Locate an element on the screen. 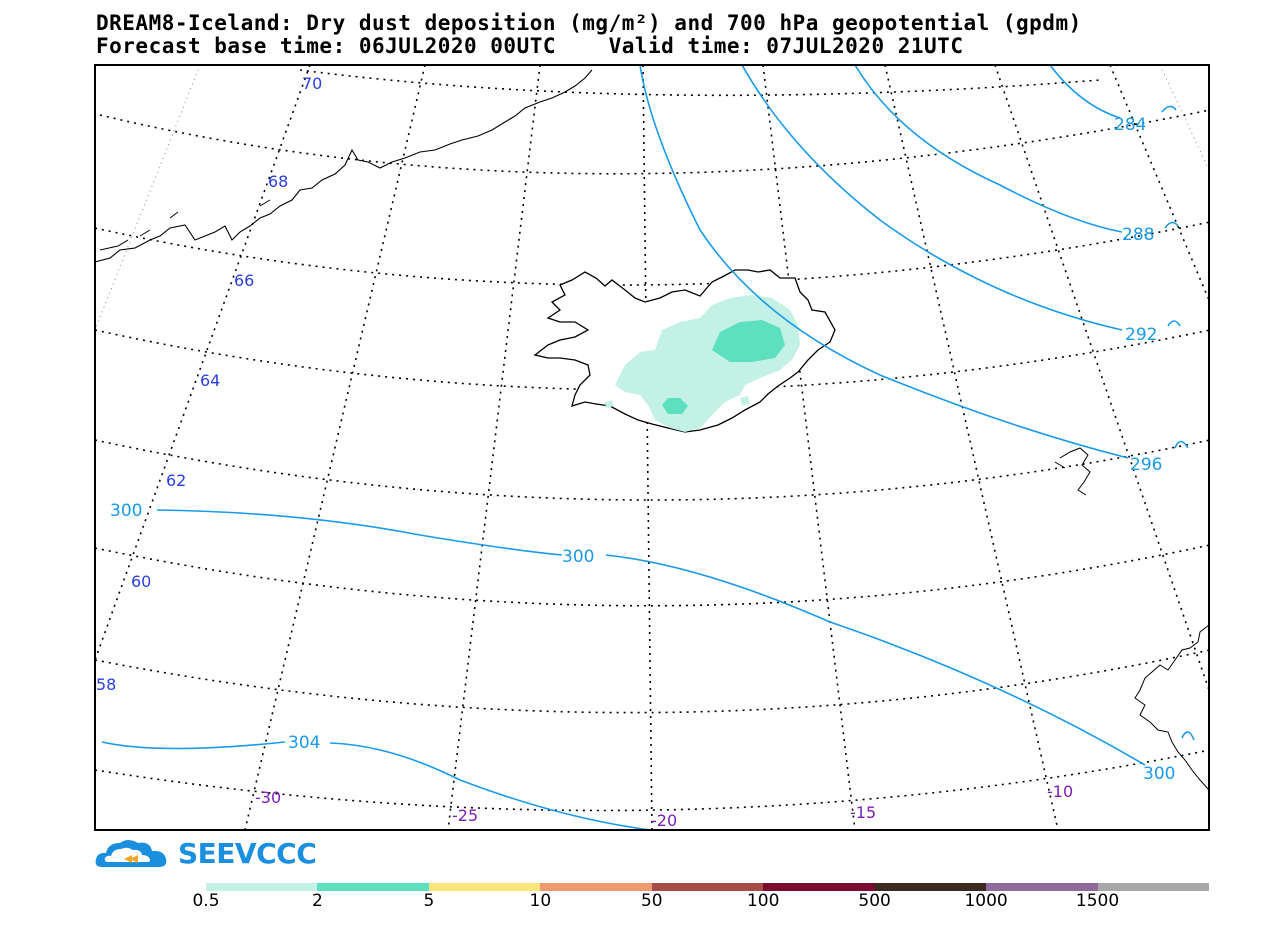 This screenshot has height=925, width=1271. seevccc-logo: SEEVCCC is located at coordinates (205, 853).